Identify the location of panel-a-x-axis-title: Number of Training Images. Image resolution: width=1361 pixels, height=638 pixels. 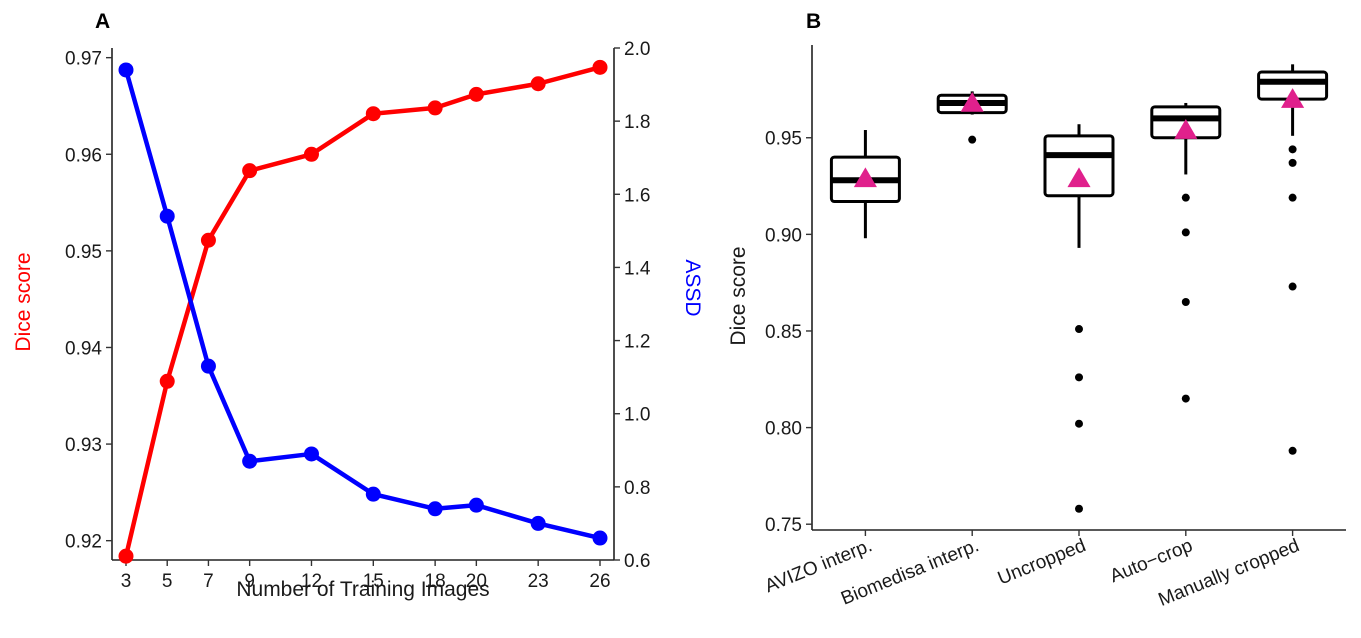
(362, 589).